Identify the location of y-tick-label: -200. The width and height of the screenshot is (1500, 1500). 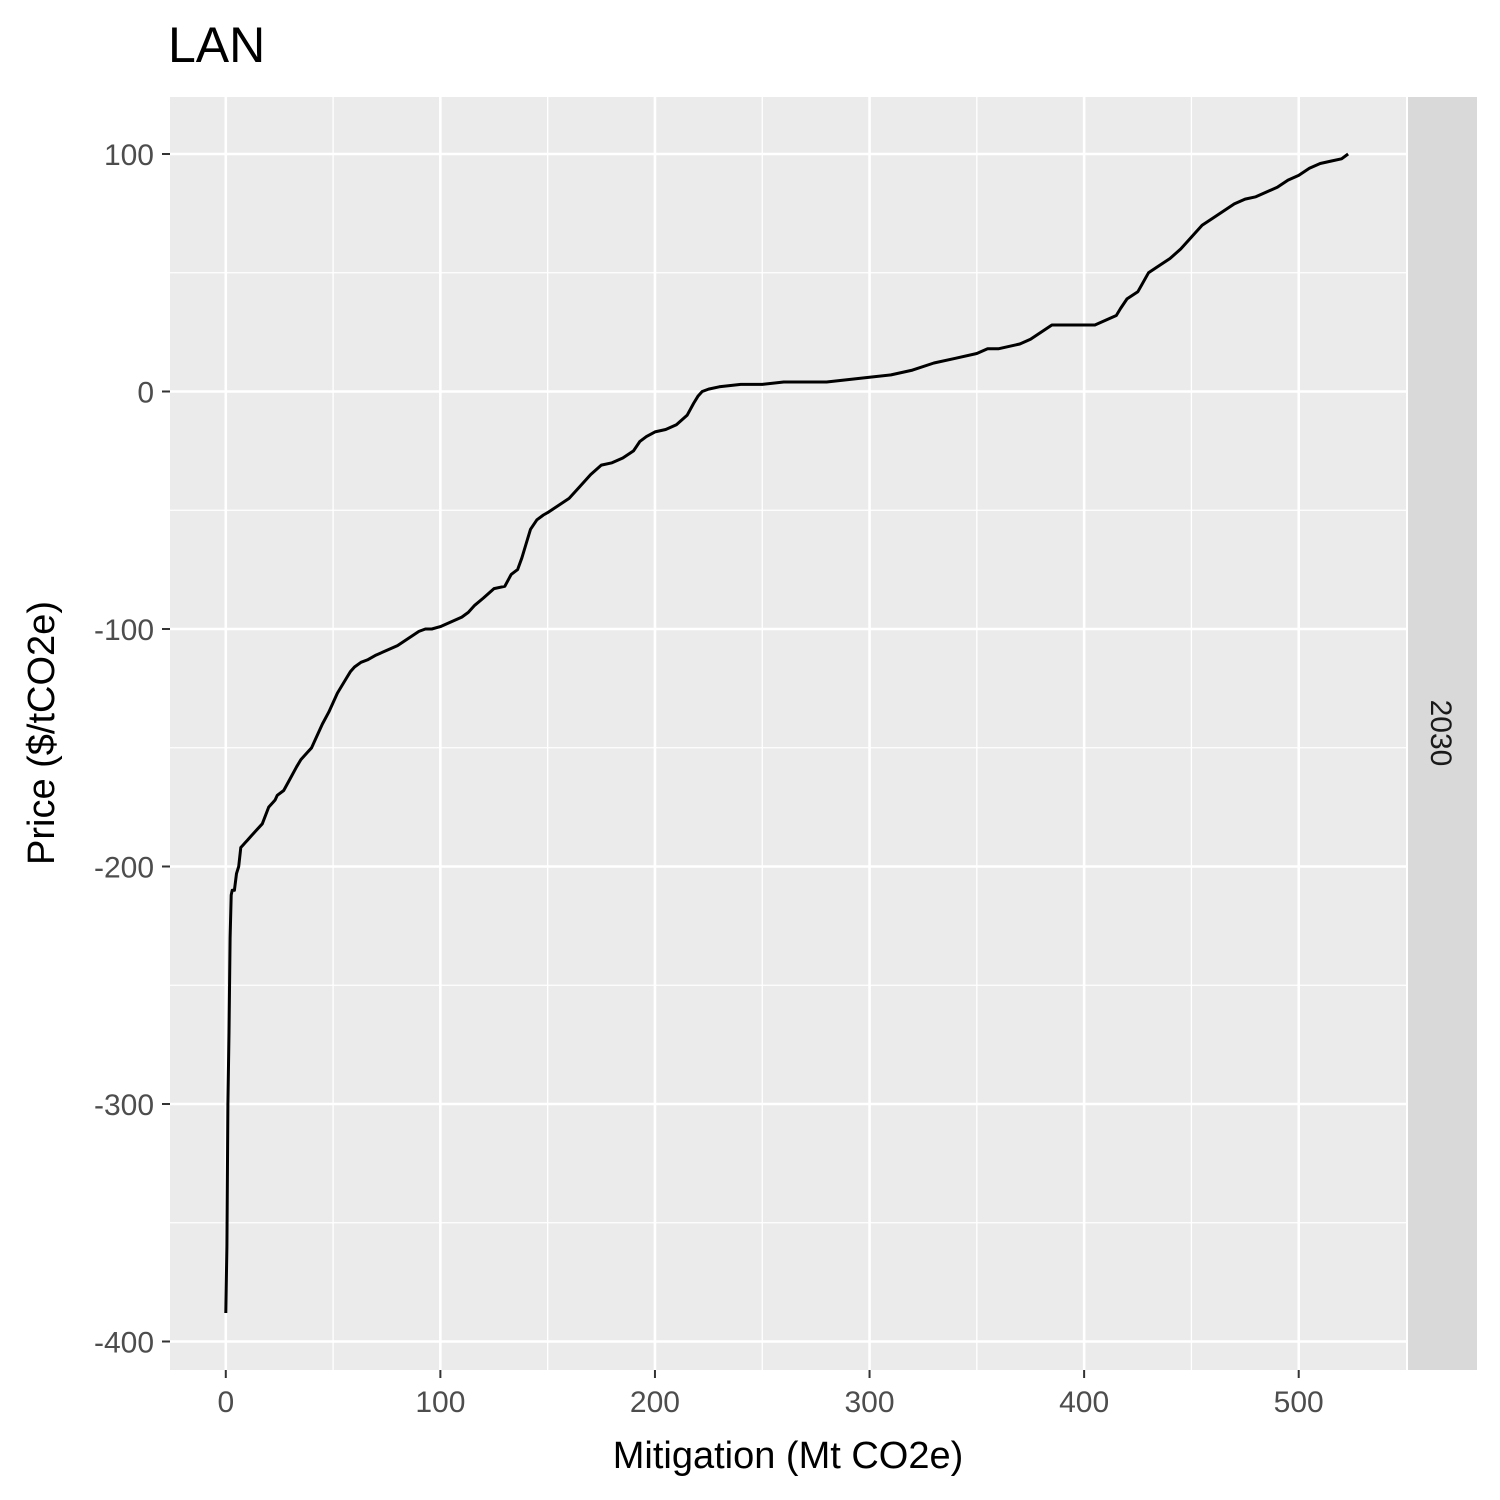
(124, 868).